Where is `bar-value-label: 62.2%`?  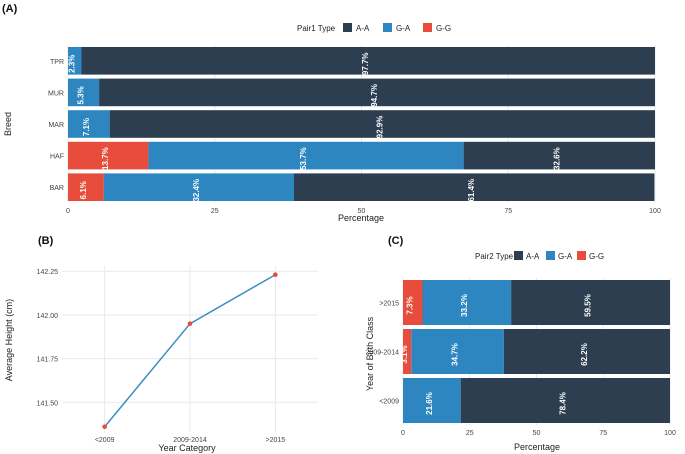 bar-value-label: 62.2% is located at coordinates (584, 354).